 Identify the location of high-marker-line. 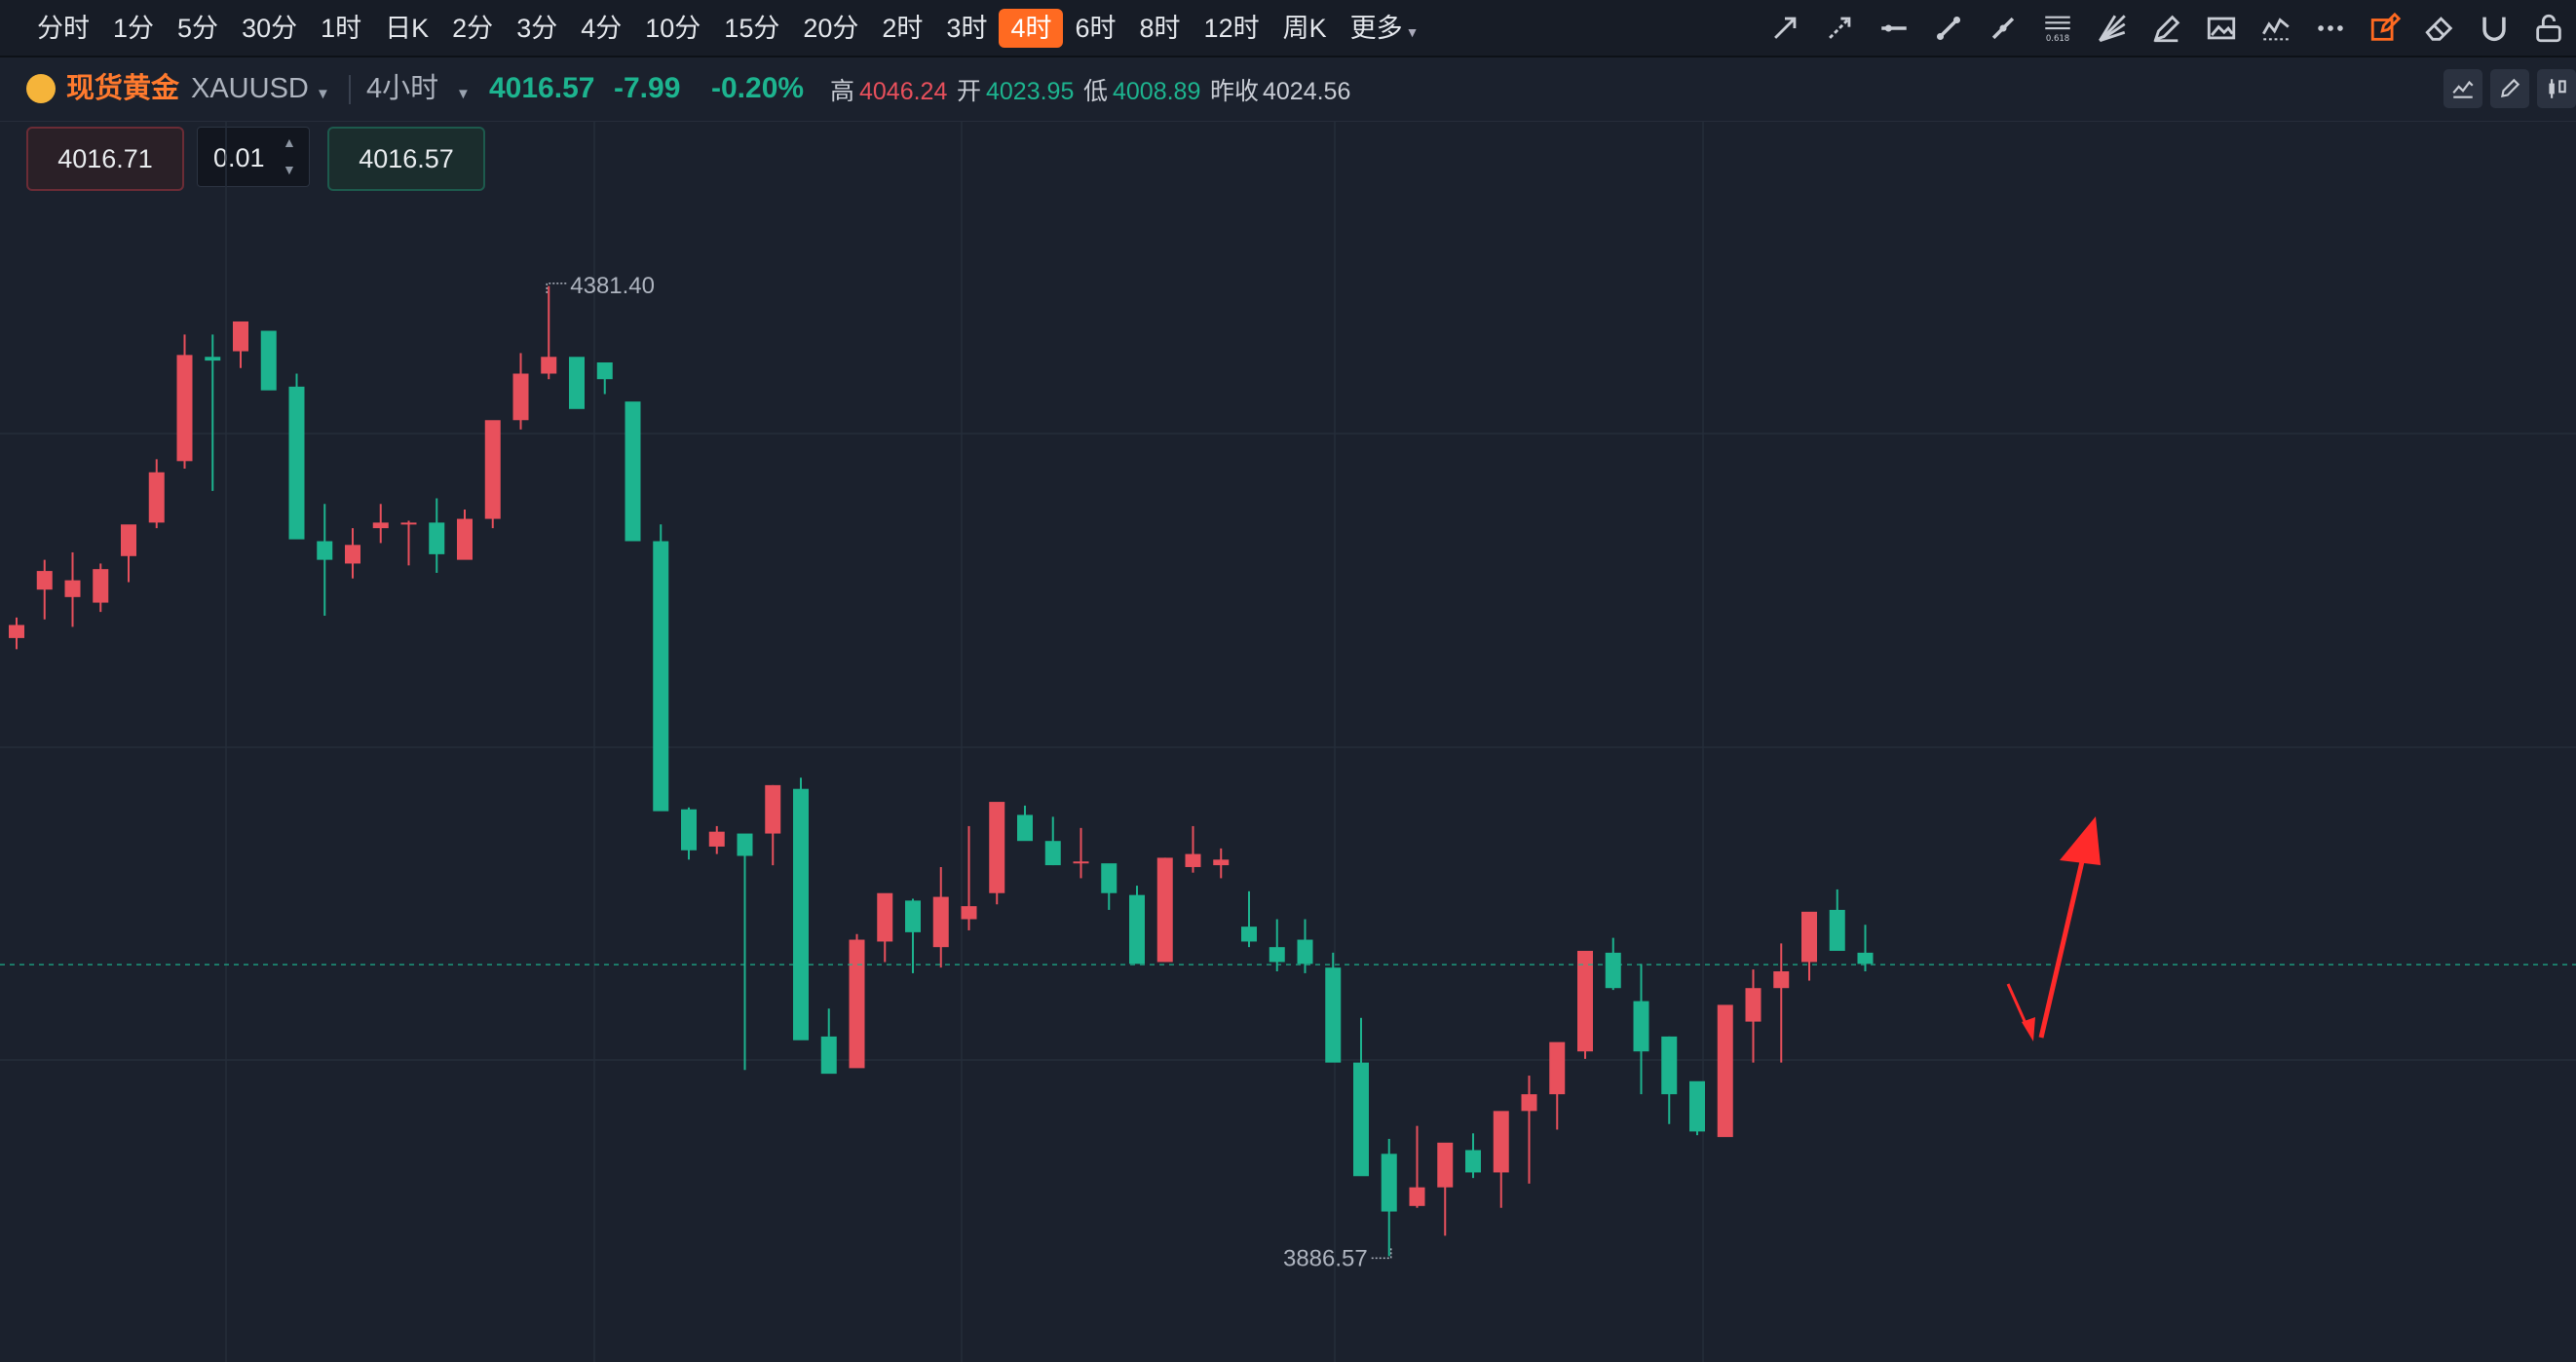
(556, 288).